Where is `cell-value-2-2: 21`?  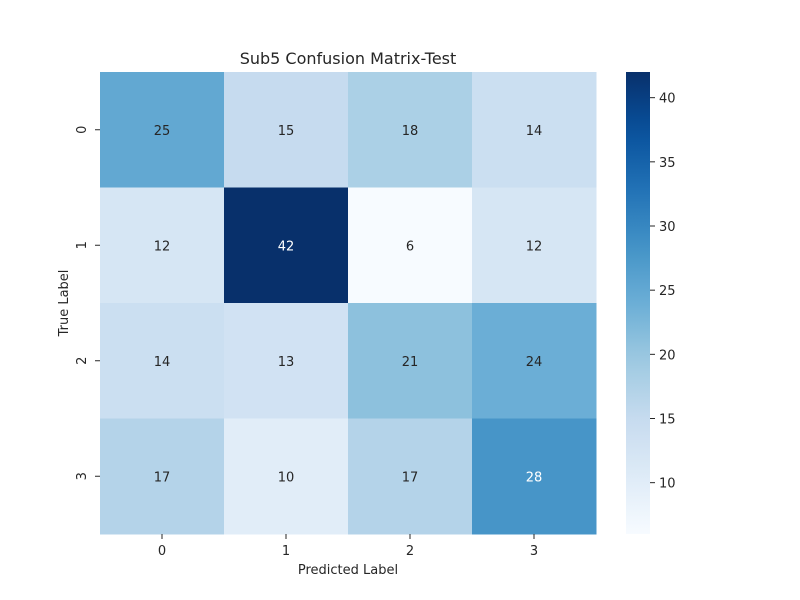 cell-value-2-2: 21 is located at coordinates (410, 362).